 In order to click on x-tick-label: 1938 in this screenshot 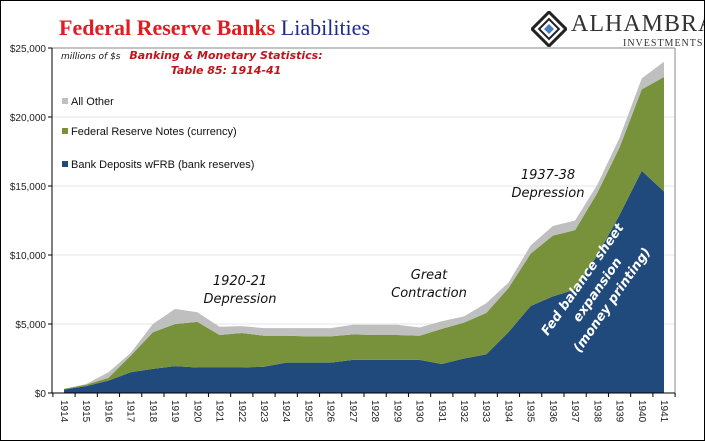, I will do `click(596, 411)`.